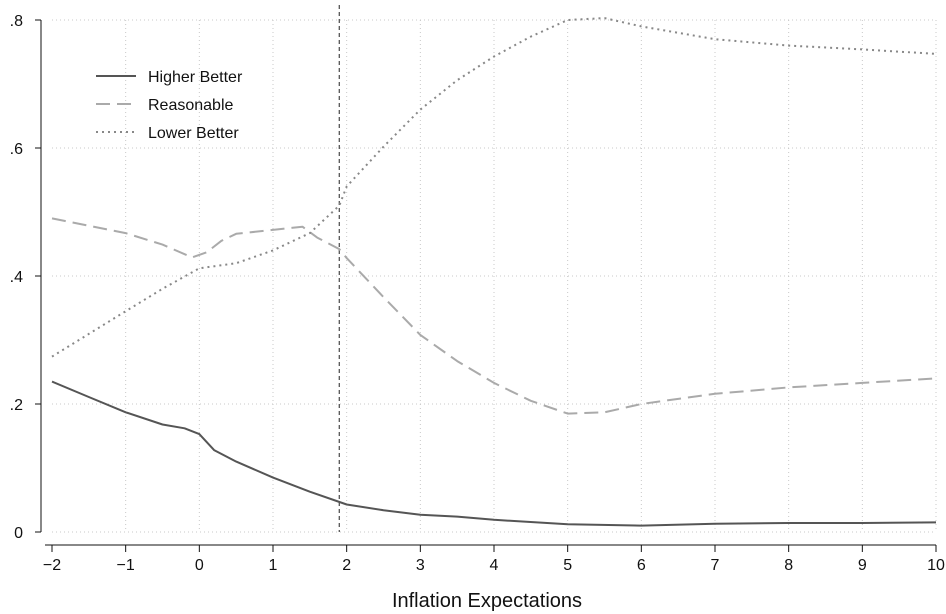  Describe the element at coordinates (273, 565) in the screenshot. I see `x-tick-label: 1` at that location.